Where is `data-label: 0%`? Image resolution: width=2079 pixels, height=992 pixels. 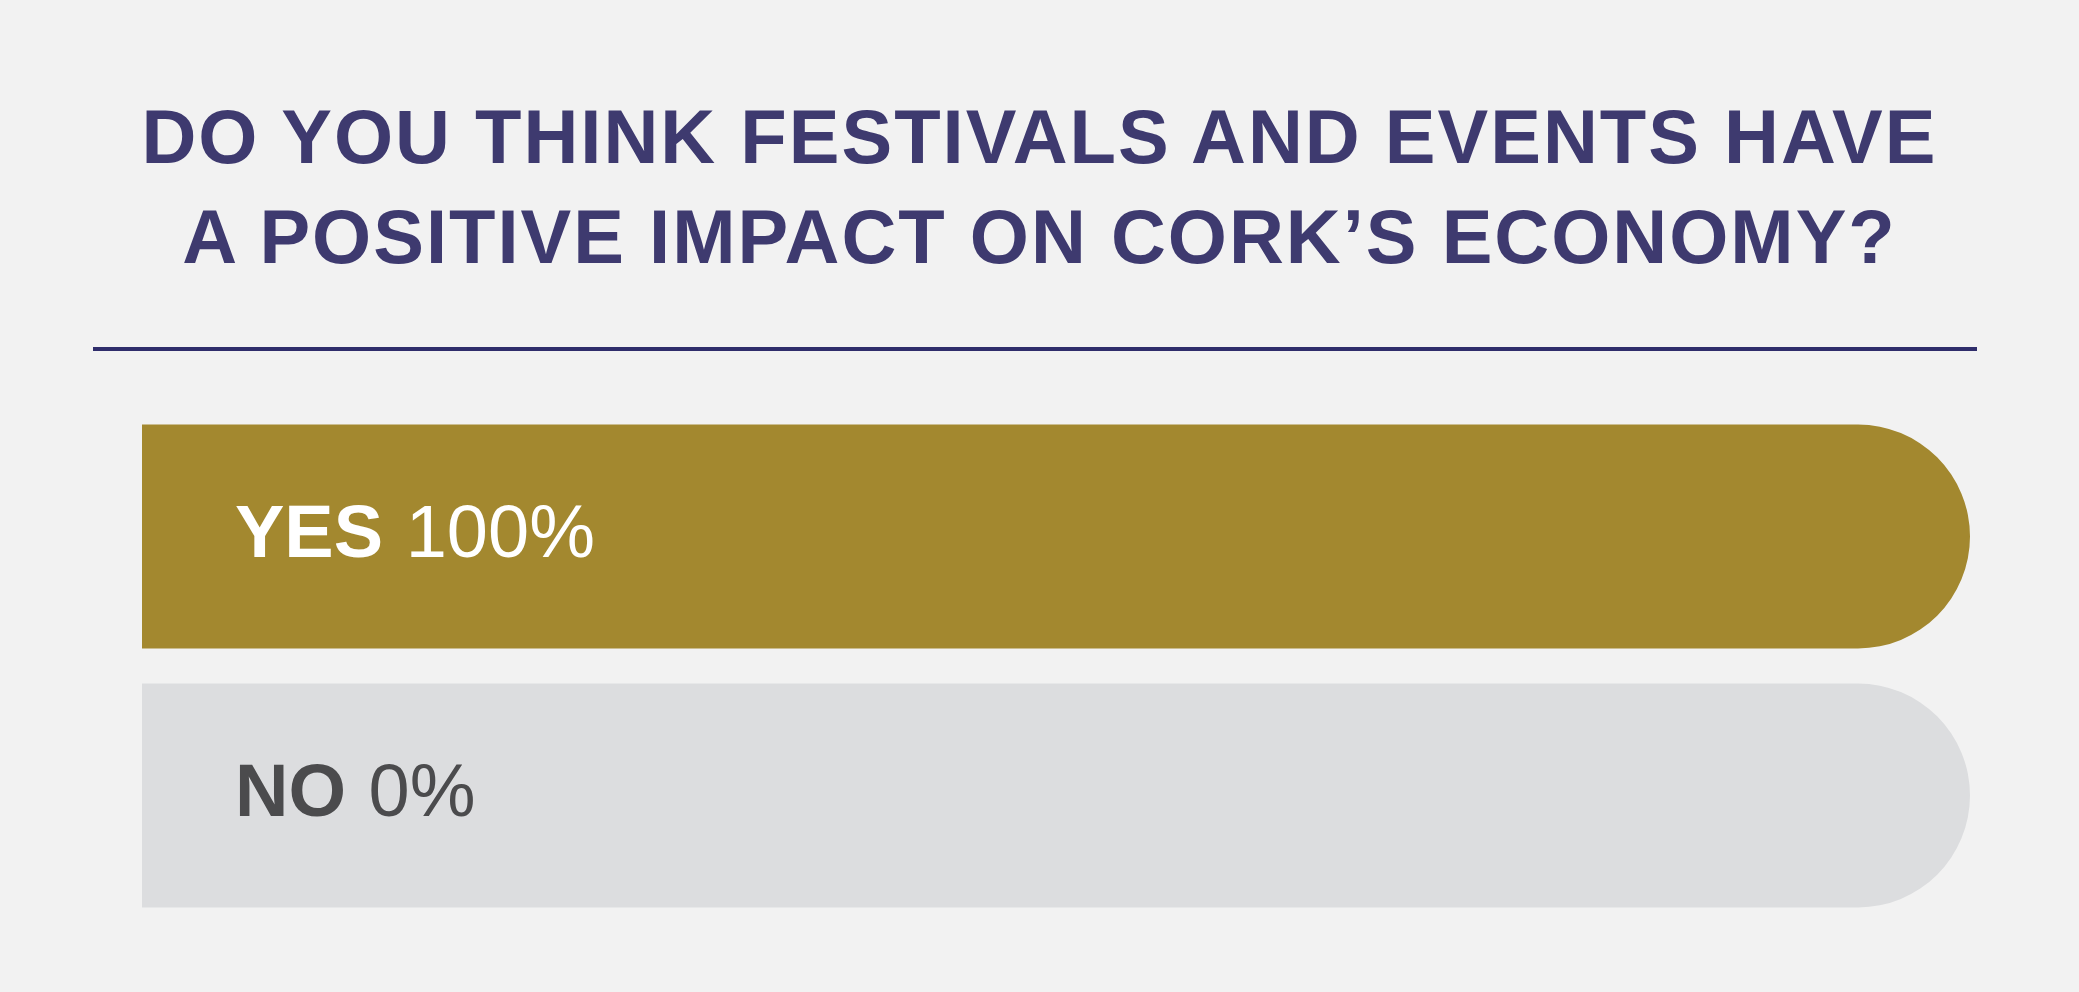 data-label: 0% is located at coordinates (422, 790).